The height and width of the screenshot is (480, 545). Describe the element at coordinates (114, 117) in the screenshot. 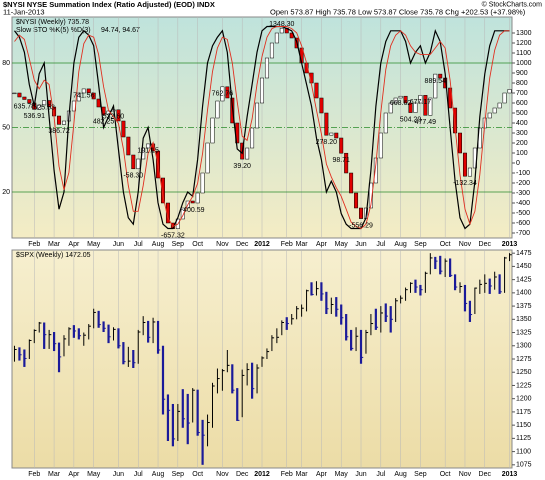

I see `annotation: 532.60` at that location.